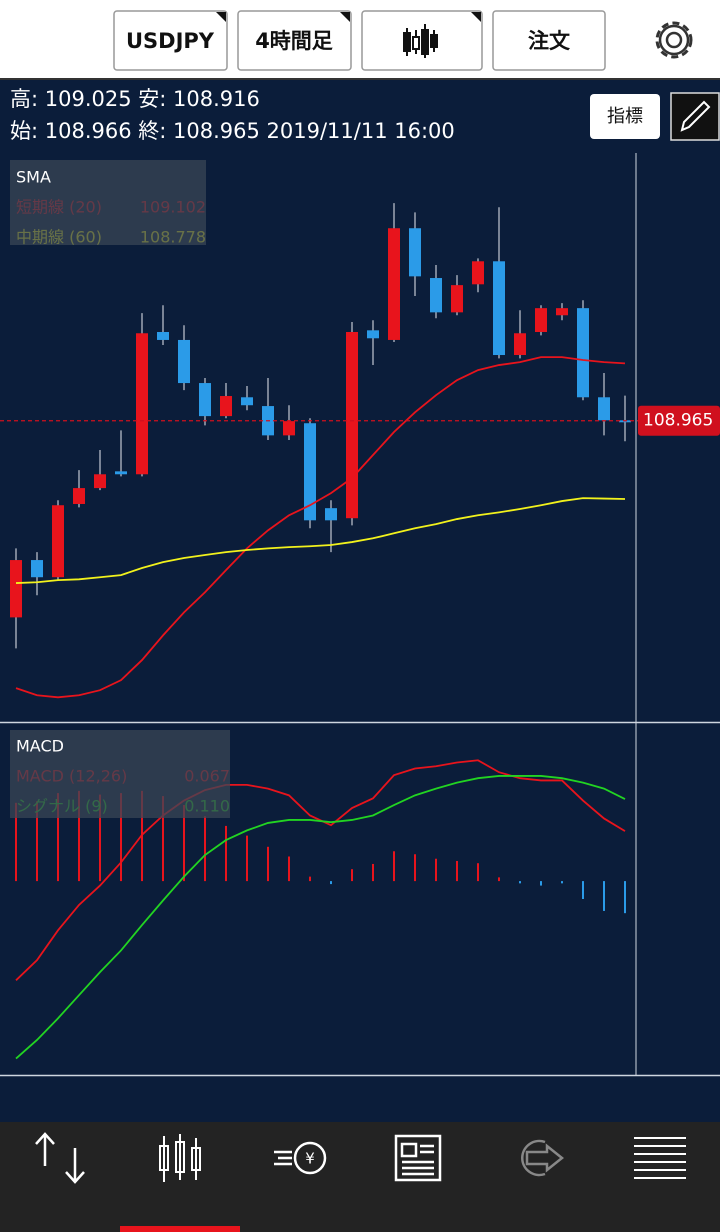  I want to click on indicator-label: 指標, so click(625, 116).